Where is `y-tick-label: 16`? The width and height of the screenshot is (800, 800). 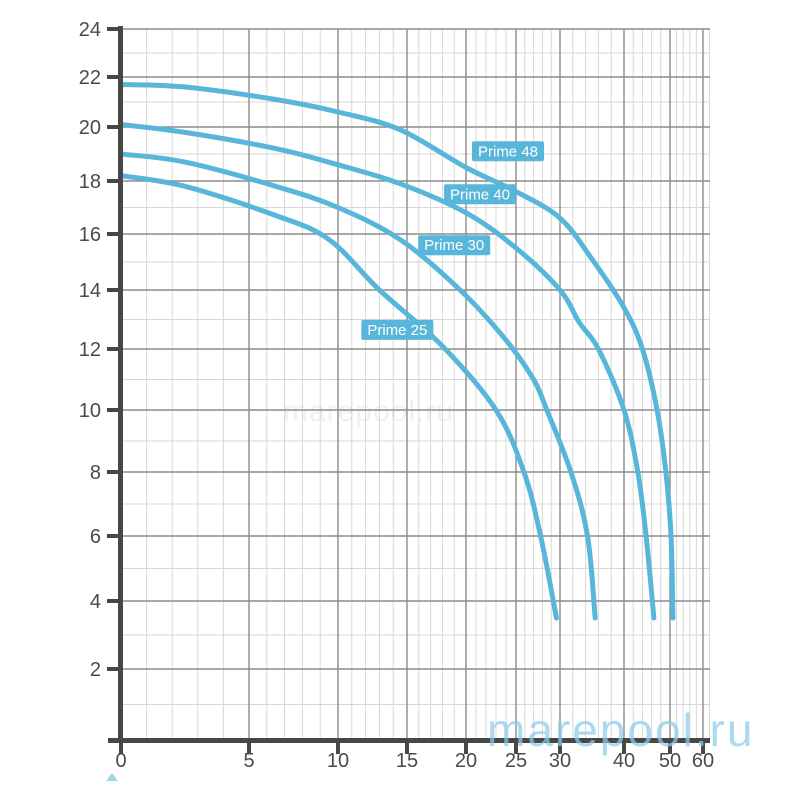 y-tick-label: 16 is located at coordinates (90, 235).